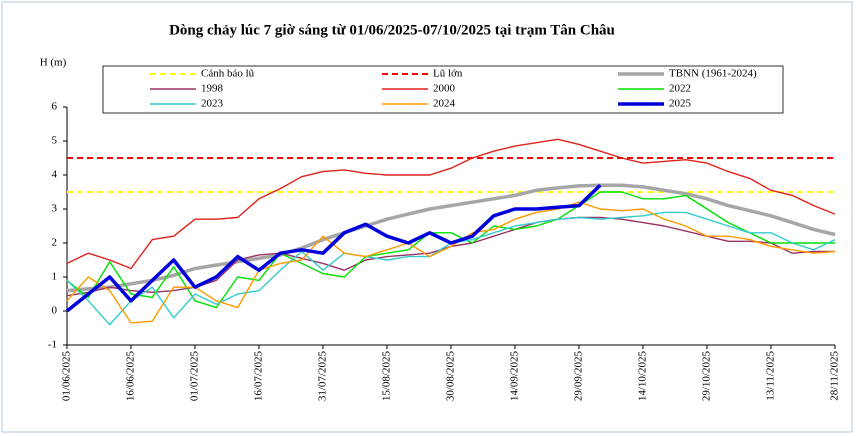  I want to click on legend-label: Cảnh báo lũ, so click(228, 74).